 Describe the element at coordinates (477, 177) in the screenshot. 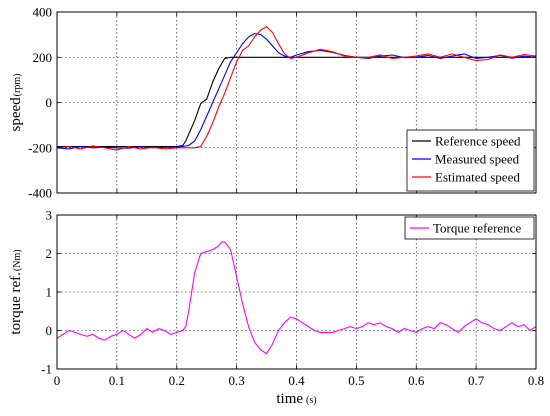

I see `speed-legend-entry-3: Estimated speed` at that location.